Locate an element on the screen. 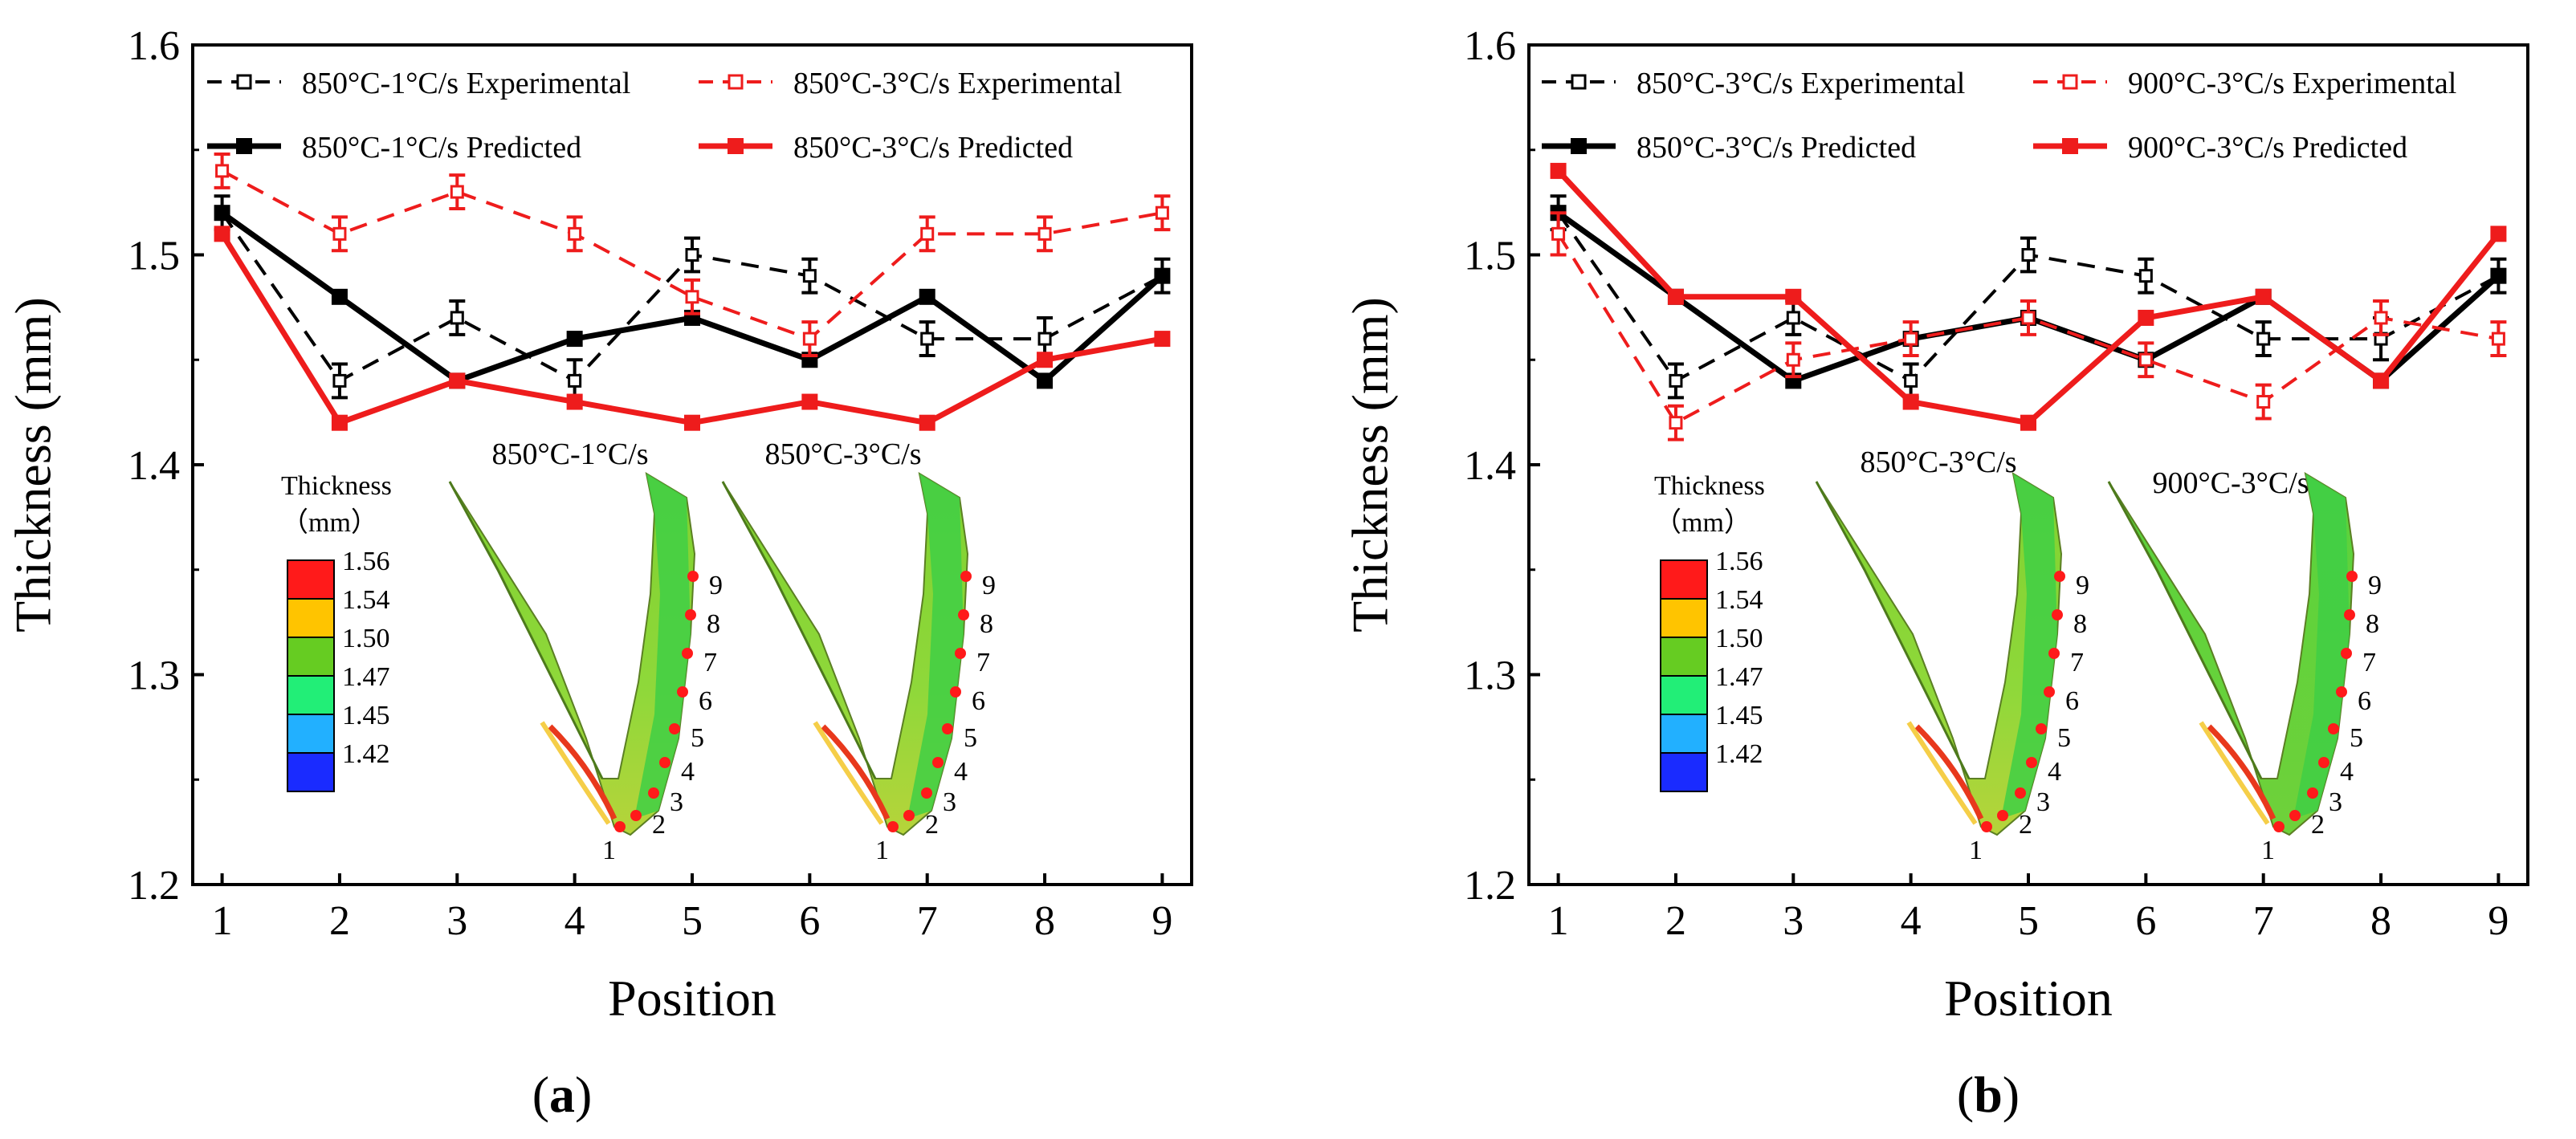 The height and width of the screenshot is (1139, 2576). x-tick-label: 6 is located at coordinates (809, 921).